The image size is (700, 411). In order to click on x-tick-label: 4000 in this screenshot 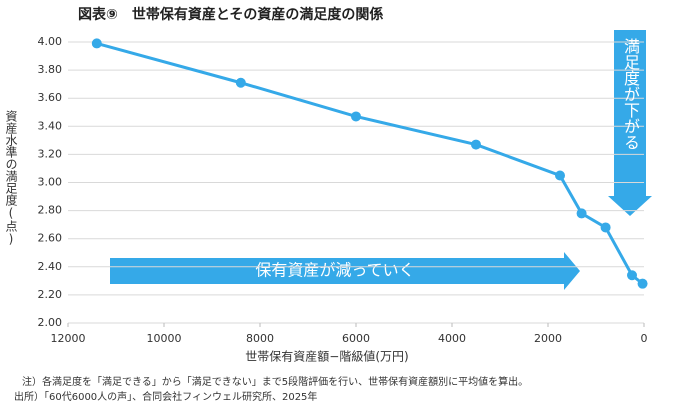, I will do `click(452, 338)`.